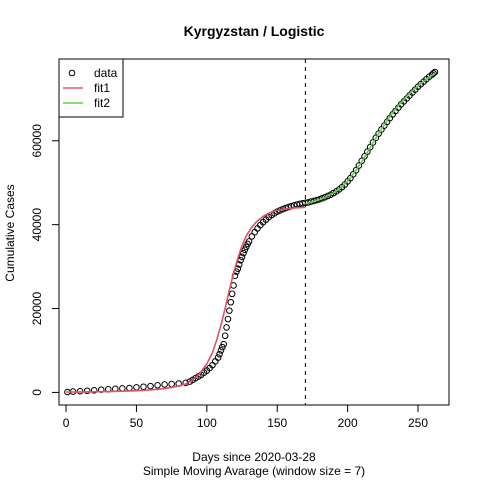  I want to click on x-tick-label: 150, so click(277, 423).